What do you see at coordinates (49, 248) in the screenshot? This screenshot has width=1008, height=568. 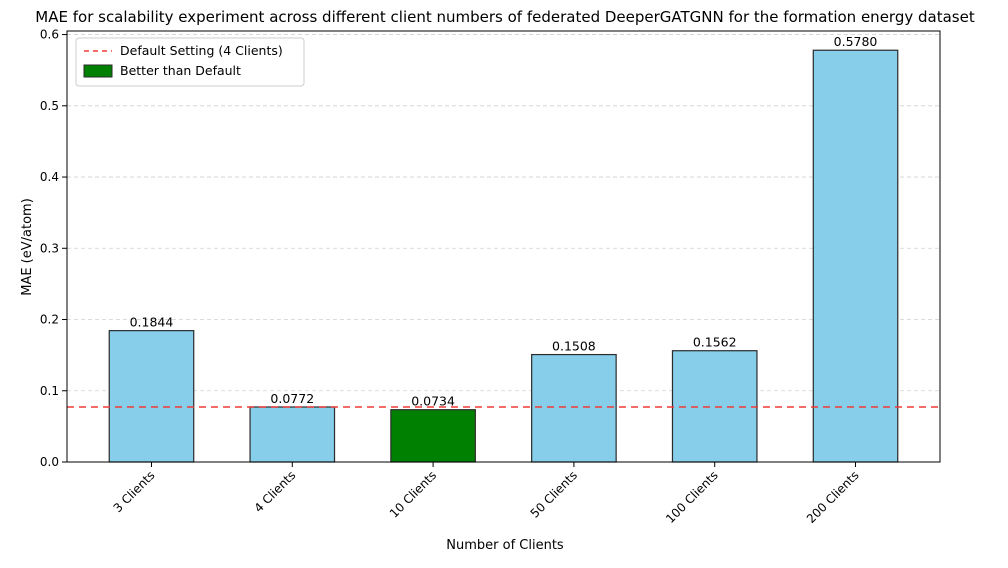 I see `y-tick-label: 0.3` at bounding box center [49, 248].